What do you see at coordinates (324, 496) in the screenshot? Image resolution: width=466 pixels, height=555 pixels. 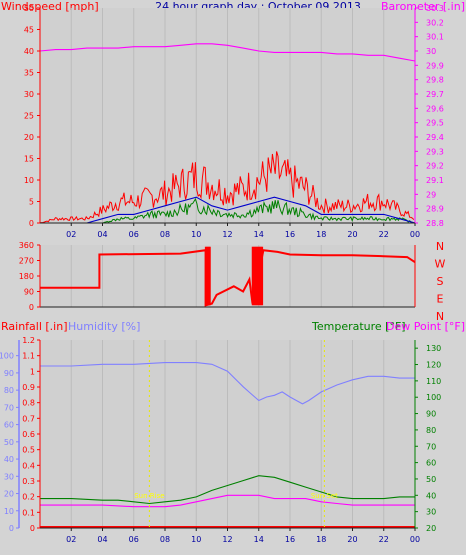 I see `sun-marker-label: Sun Set` at bounding box center [324, 496].